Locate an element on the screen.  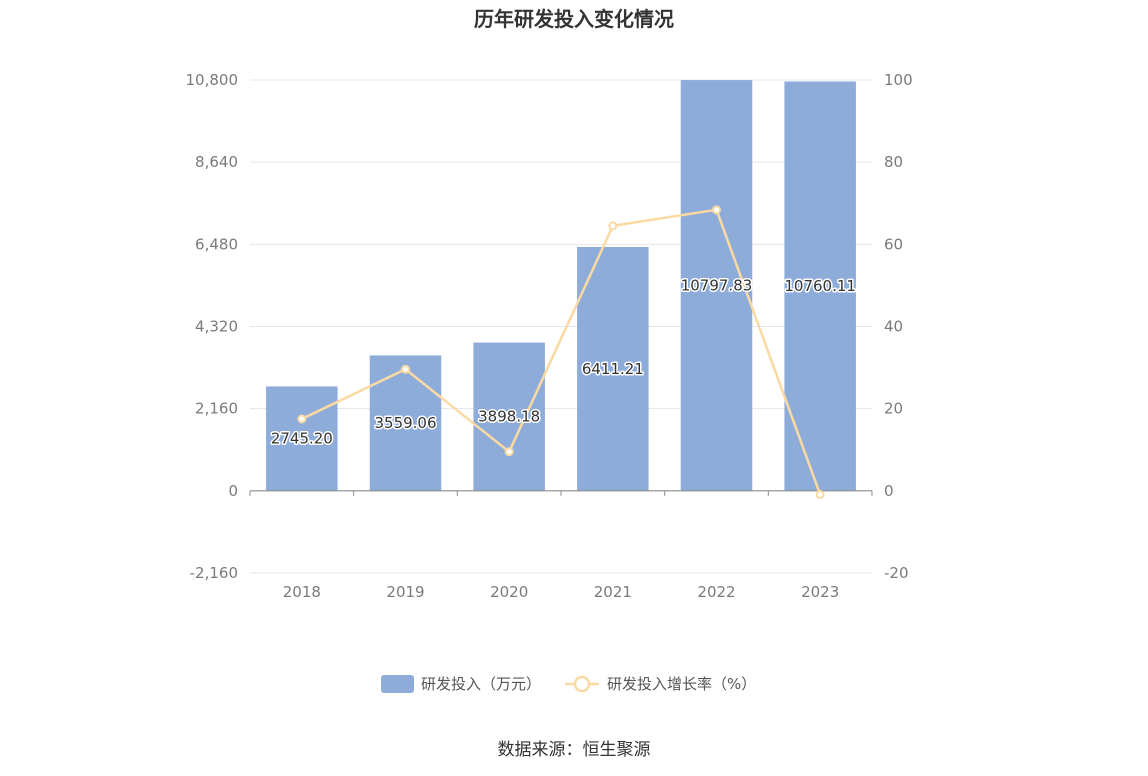
legend-line-label: 研发投入增长率（%） is located at coordinates (681, 684).